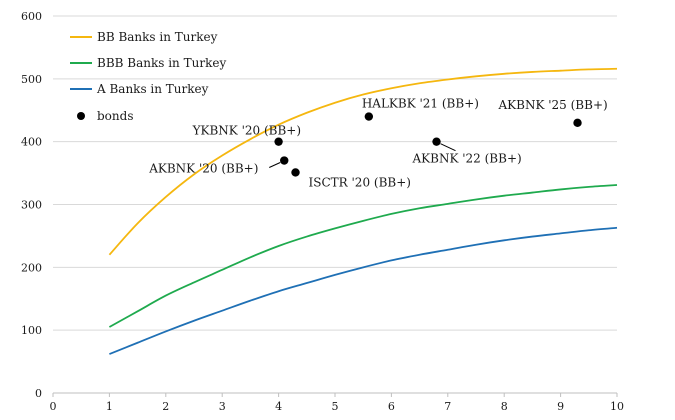 The height and width of the screenshot is (420, 675). Describe the element at coordinates (553, 105) in the screenshot. I see `bond-label: AKBNK '25 (BB+)` at that location.